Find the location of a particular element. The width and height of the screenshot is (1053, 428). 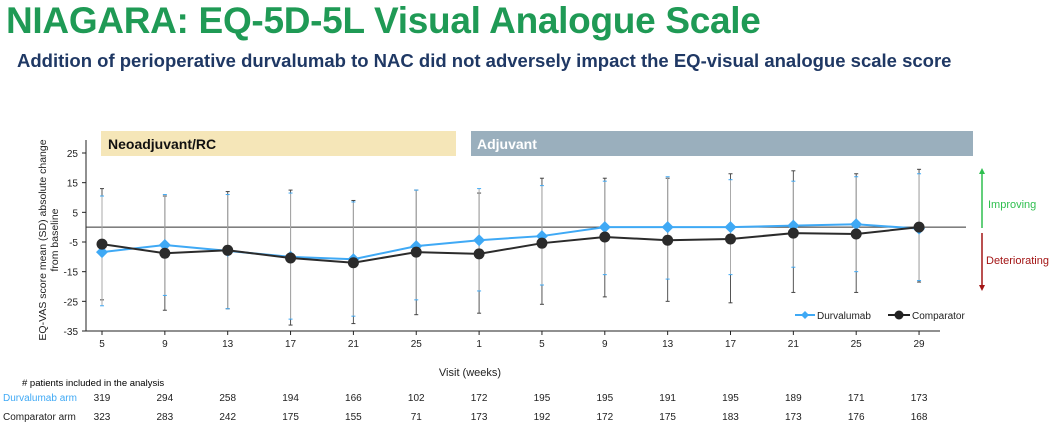

phase-label-adjuvant: Adjuvant is located at coordinates (507, 144).